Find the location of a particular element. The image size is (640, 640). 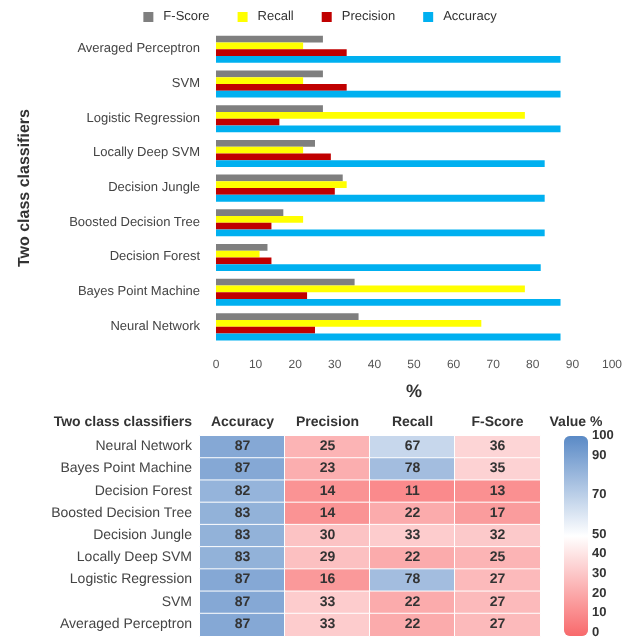

y-axis-title: Two class classifiers is located at coordinates (24, 188).